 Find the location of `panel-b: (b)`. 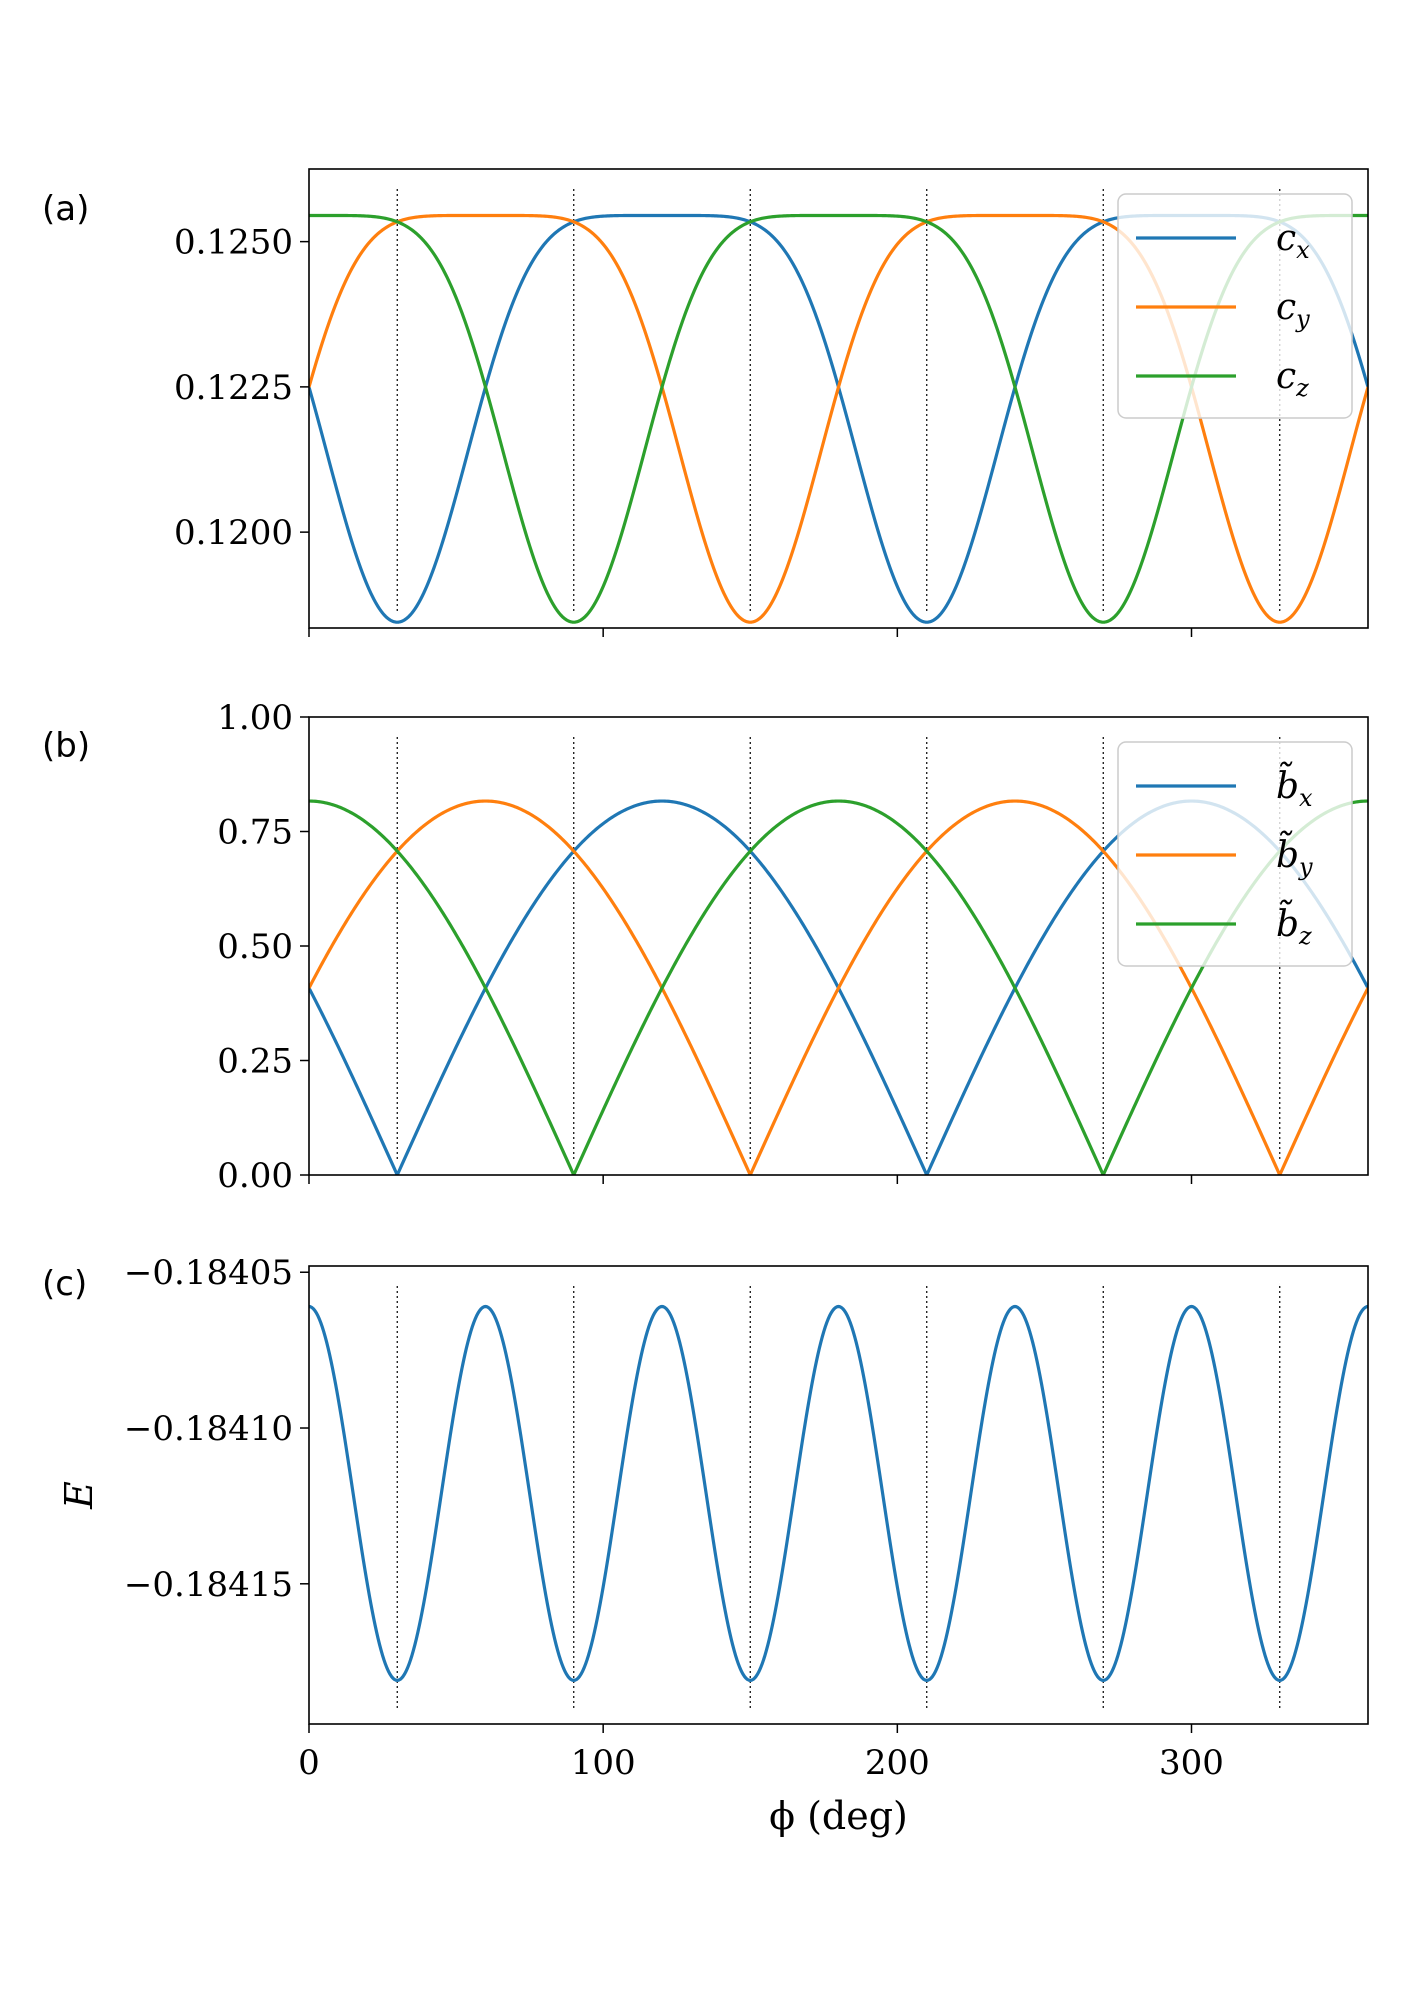

panel-b: (b) is located at coordinates (66, 746).